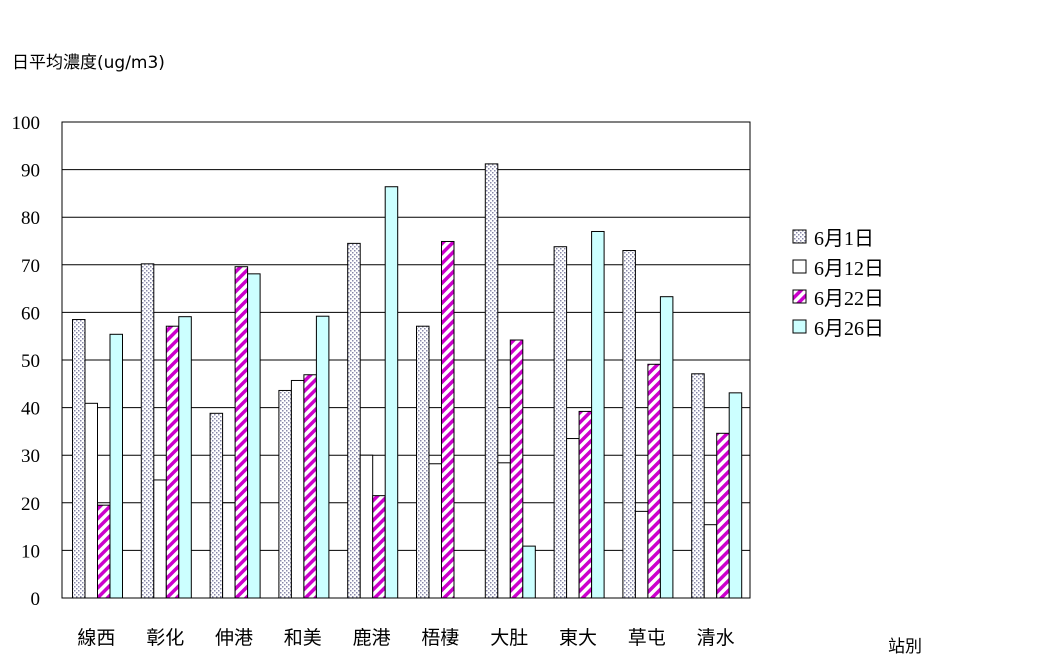  I want to click on legend-label: 6月22日, so click(849, 299).